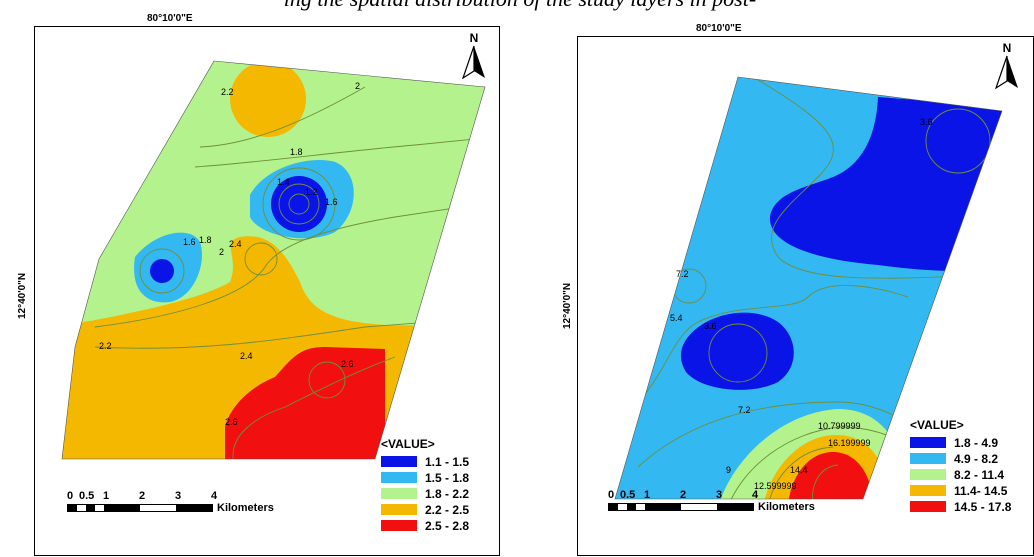 This screenshot has height=557, width=1034. I want to click on legend-item: 8.2 - 11.4, so click(960, 474).